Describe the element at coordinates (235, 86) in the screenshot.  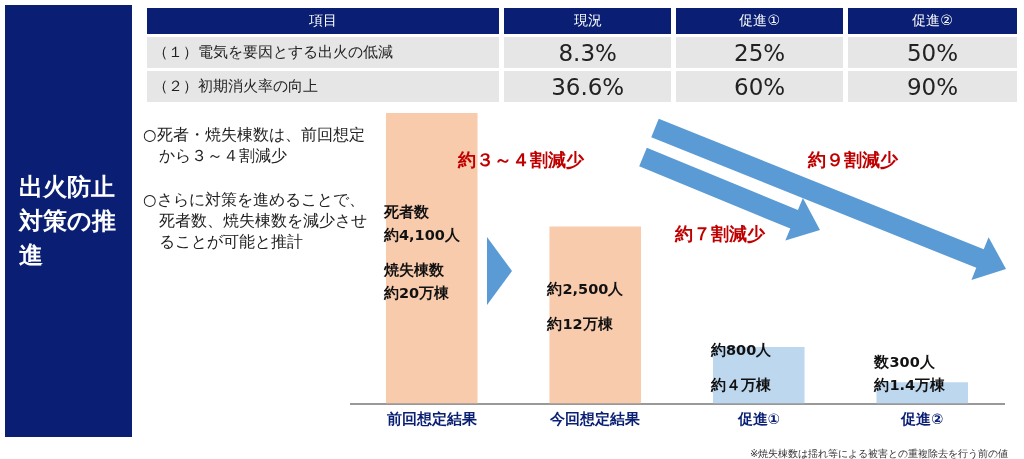
I see `category-label: （２）初期消火率の向上` at that location.